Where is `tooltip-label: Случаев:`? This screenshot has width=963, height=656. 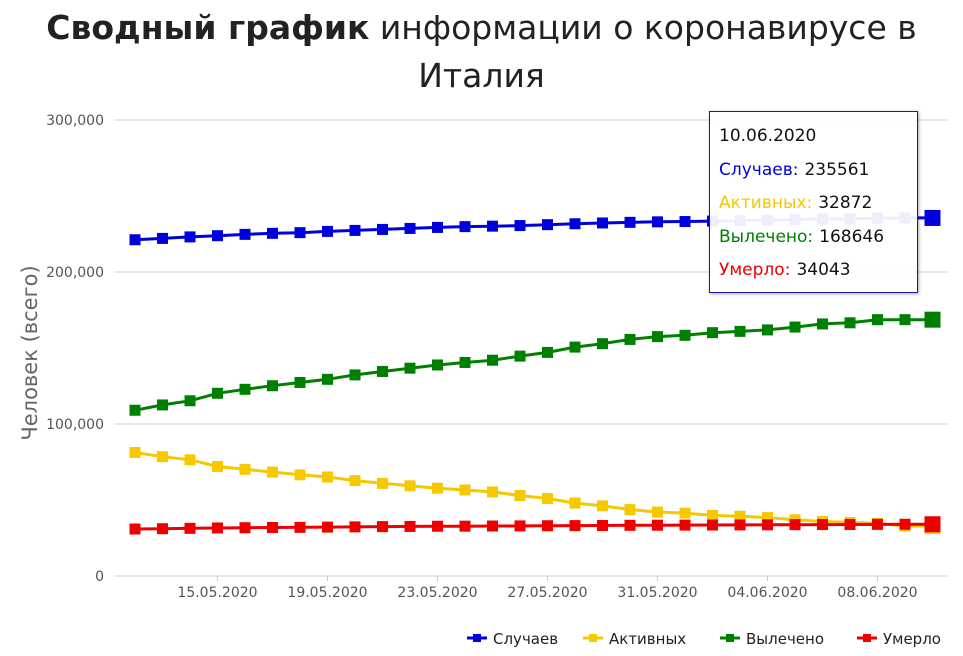
tooltip-label: Случаев: is located at coordinates (759, 169).